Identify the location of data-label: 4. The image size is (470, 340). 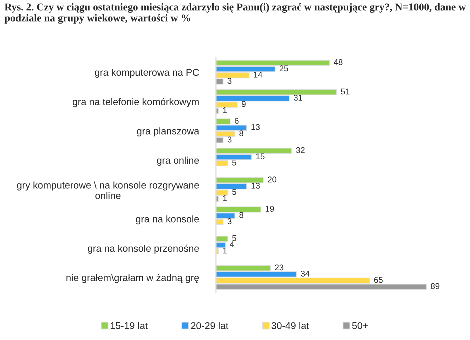
(232, 245).